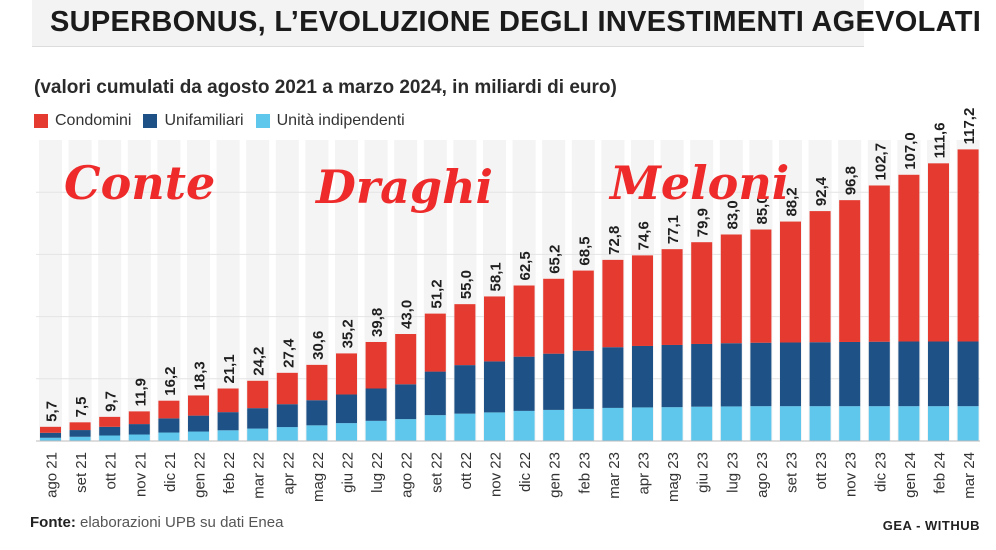 This screenshot has height=550, width=996. Describe the element at coordinates (288, 473) in the screenshot. I see `x-tick-label: apr 22` at that location.